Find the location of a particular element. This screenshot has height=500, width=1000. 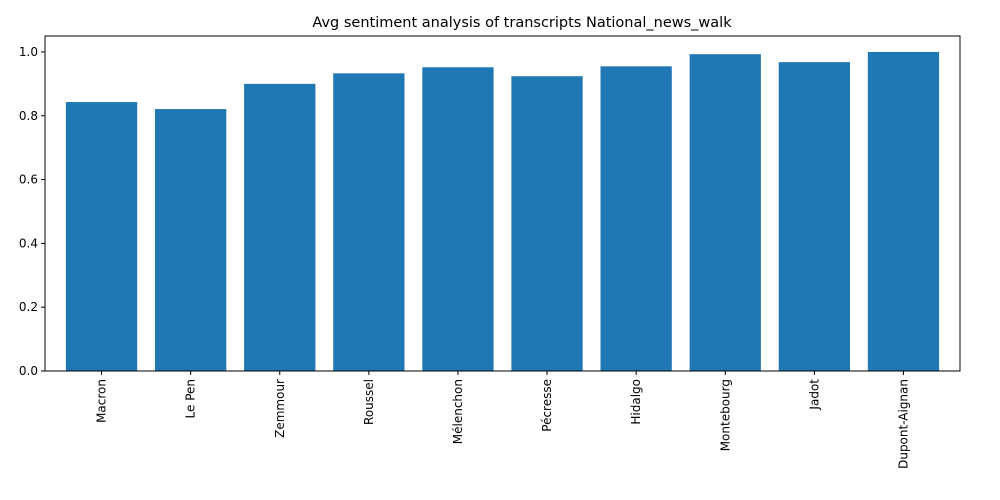

bar-m-lenchon is located at coordinates (458, 219).